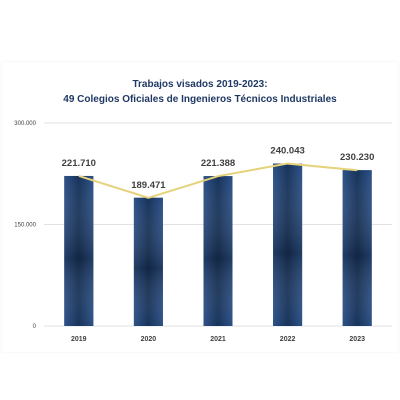 This screenshot has width=400, height=400. I want to click on data-label: 240.043, so click(287, 151).